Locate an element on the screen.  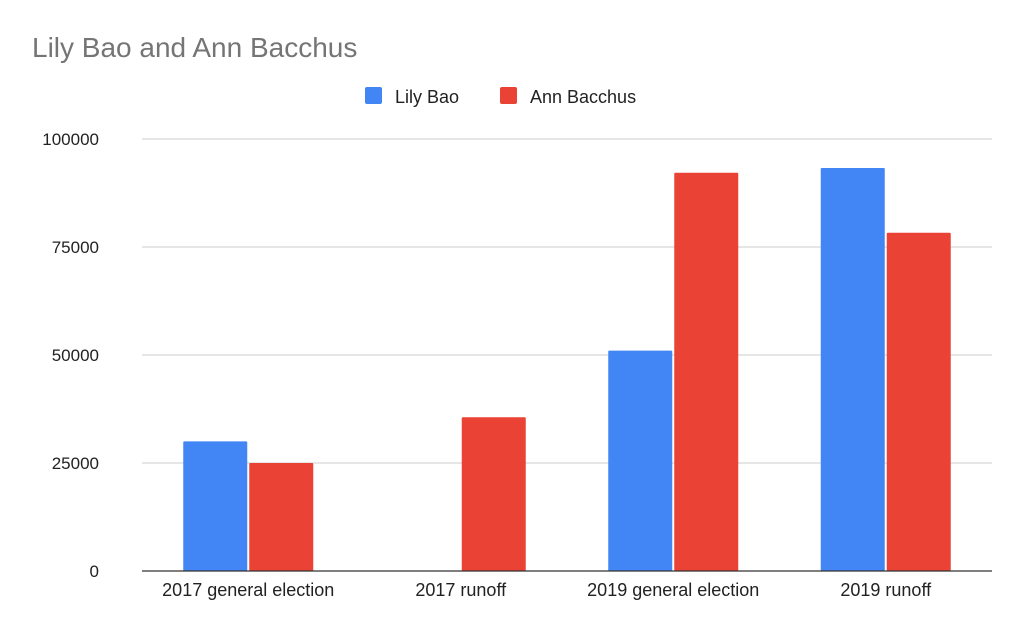
chart-title: Lily Bao and Ann Bacchus is located at coordinates (194, 47).